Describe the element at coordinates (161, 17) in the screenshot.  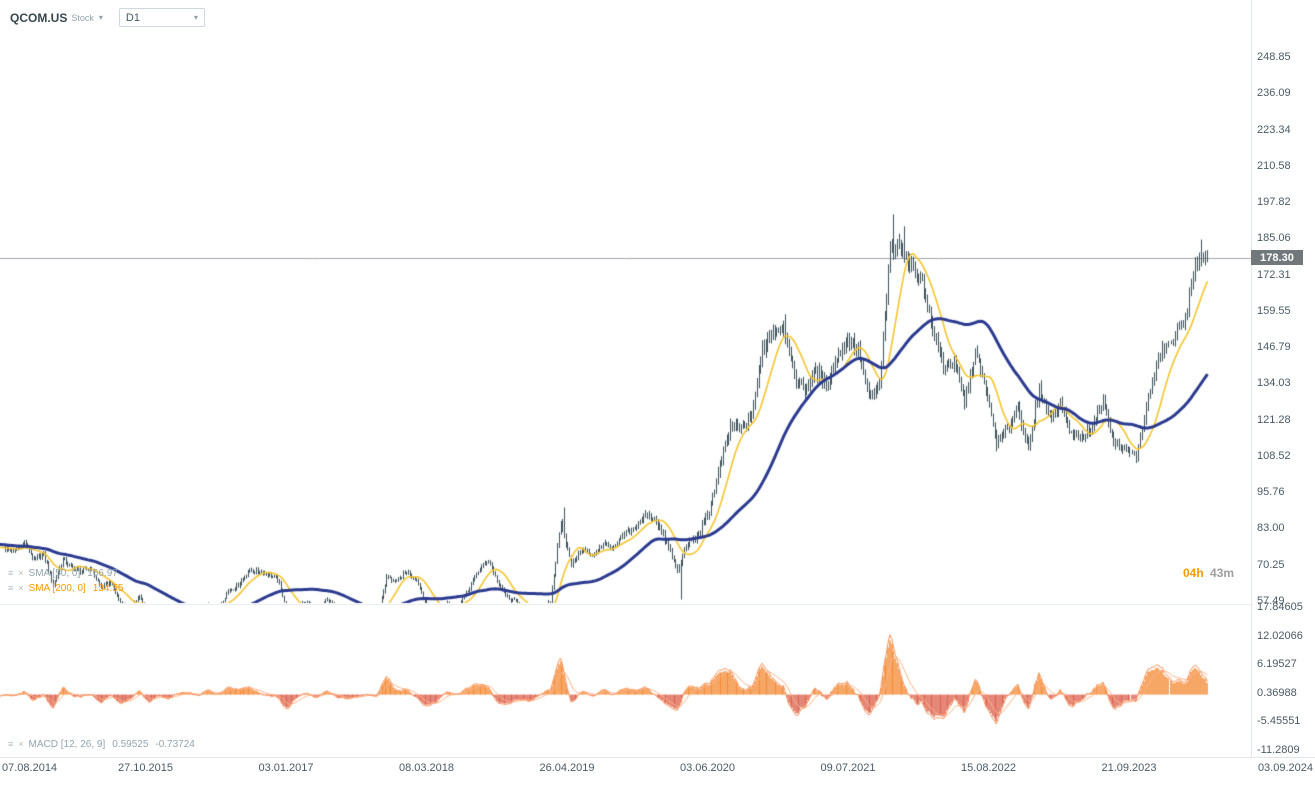
I see `timeframe-select: D1 ▾` at that location.